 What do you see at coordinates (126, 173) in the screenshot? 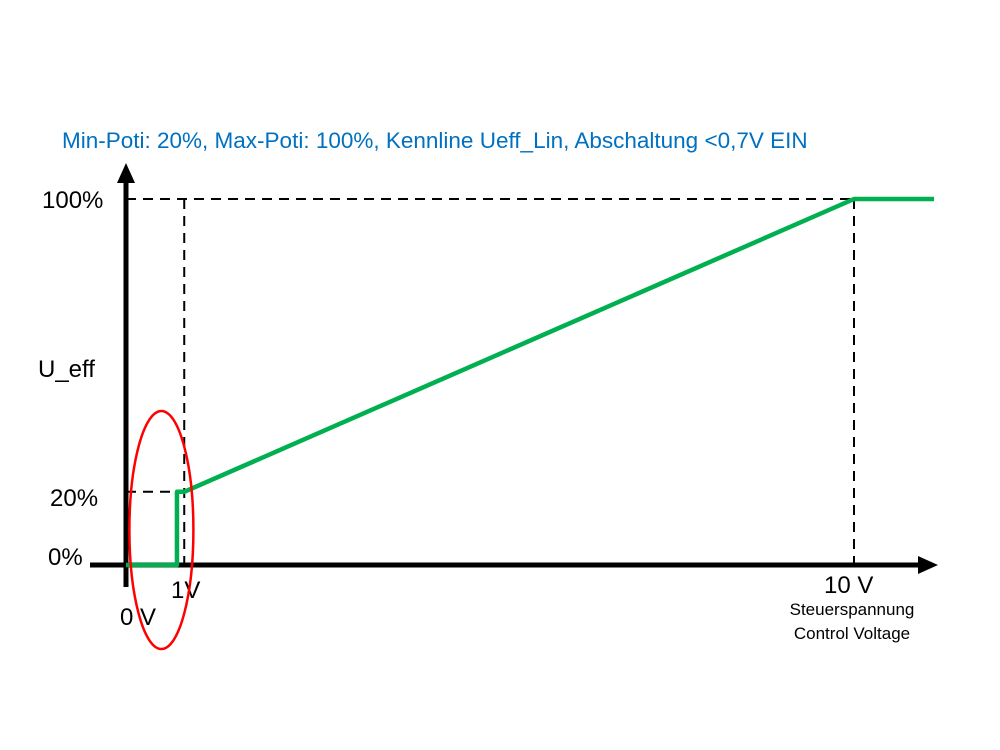
I see `y-axis-arrowhead` at bounding box center [126, 173].